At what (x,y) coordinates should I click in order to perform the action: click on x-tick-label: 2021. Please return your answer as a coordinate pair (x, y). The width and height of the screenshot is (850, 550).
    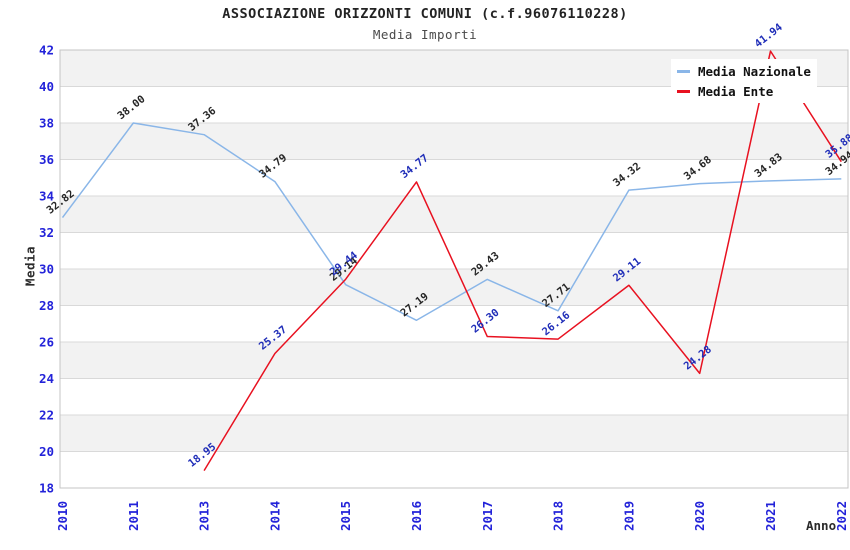
    Looking at the image, I should click on (770, 516).